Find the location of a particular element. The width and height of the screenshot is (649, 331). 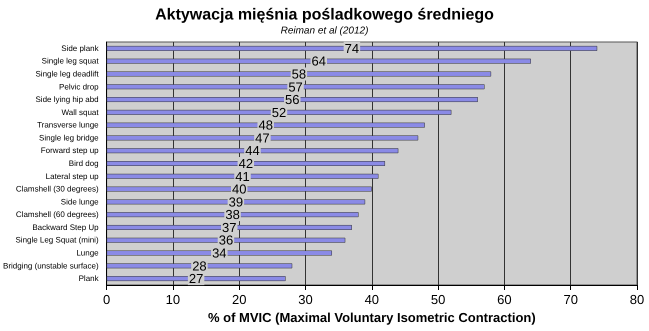

data-label: 37 is located at coordinates (229, 227).